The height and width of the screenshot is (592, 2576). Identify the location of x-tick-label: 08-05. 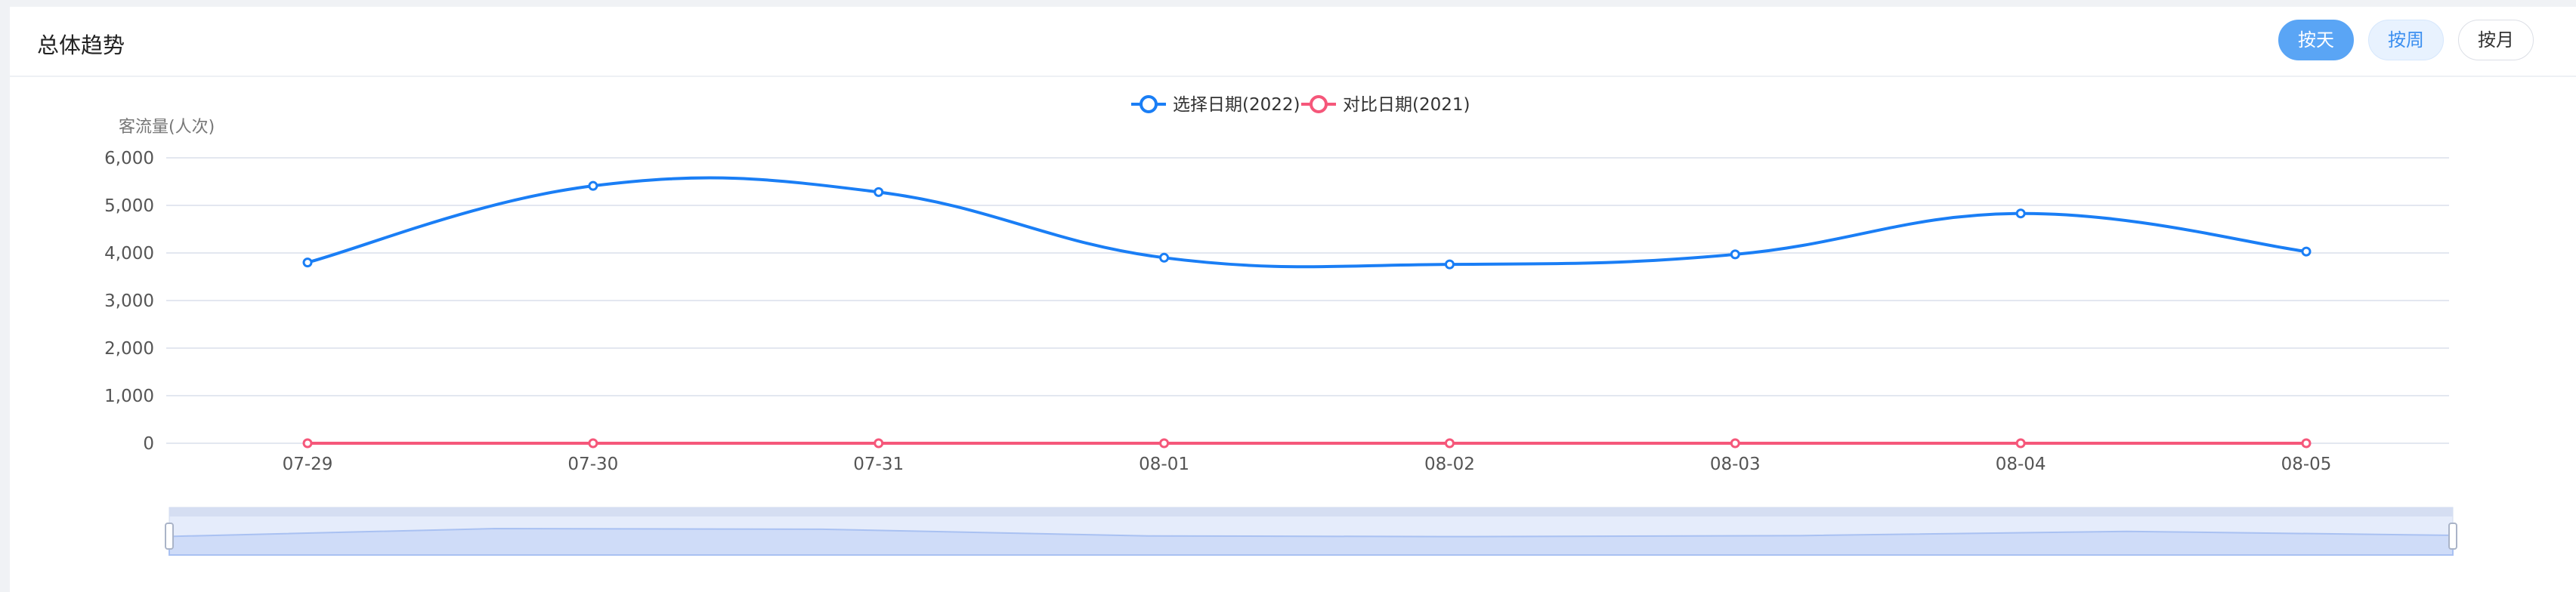
(2306, 464).